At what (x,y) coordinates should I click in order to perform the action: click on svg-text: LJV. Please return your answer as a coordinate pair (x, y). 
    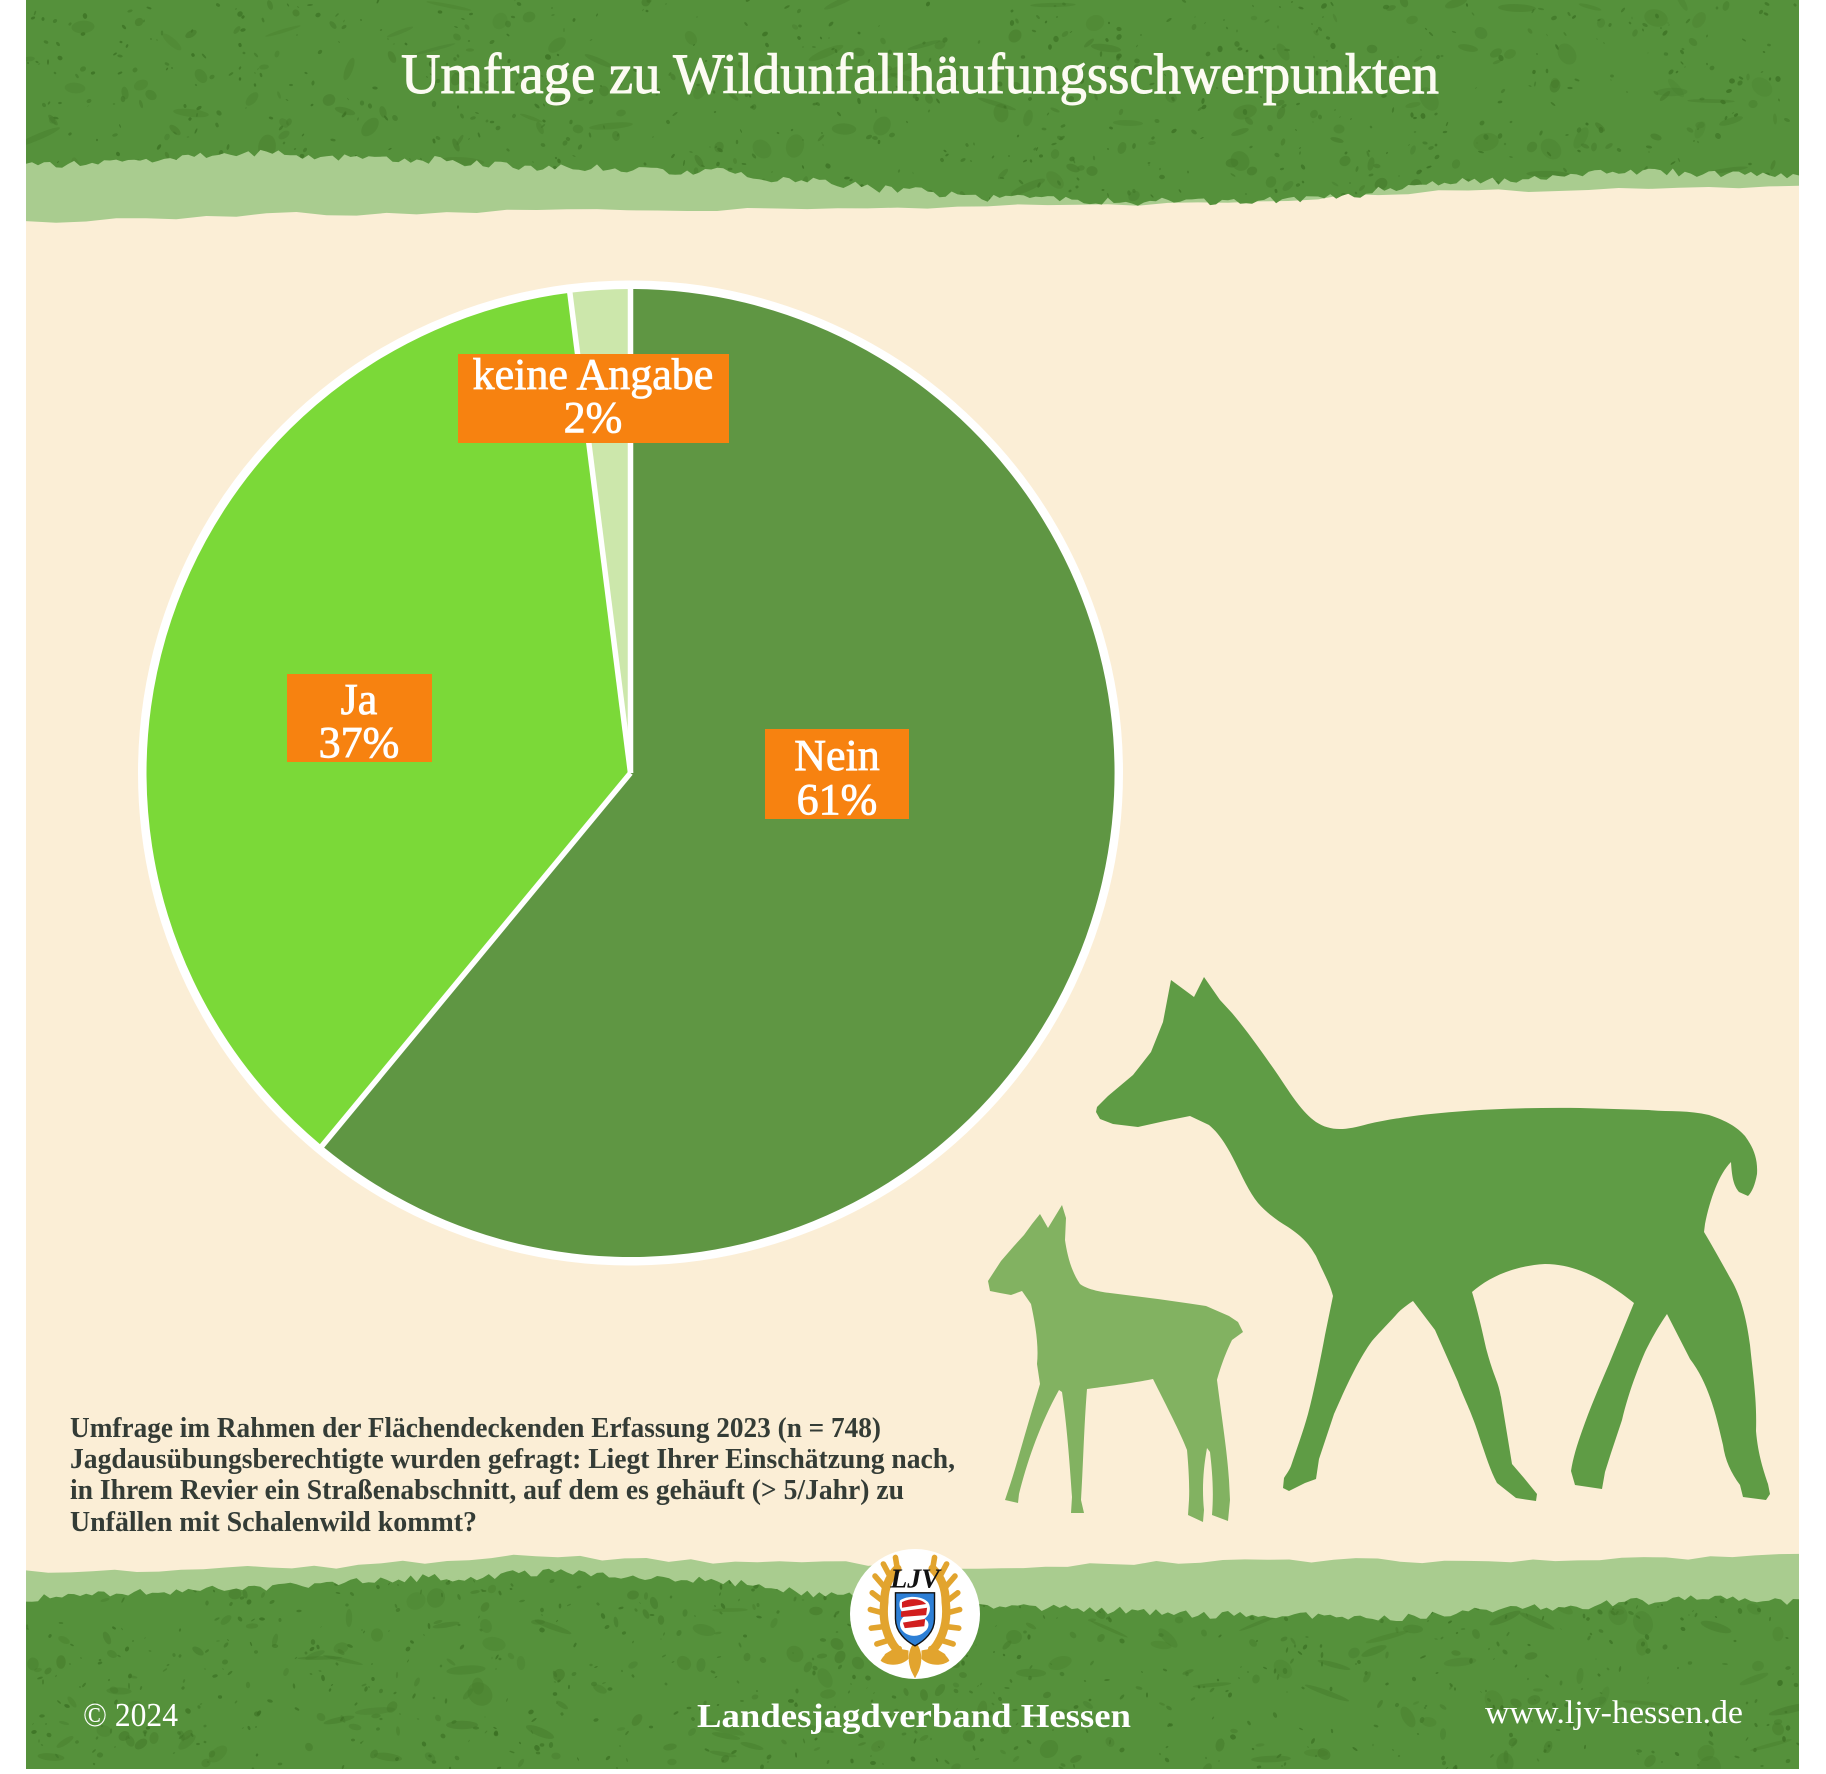
    Looking at the image, I should click on (915, 1578).